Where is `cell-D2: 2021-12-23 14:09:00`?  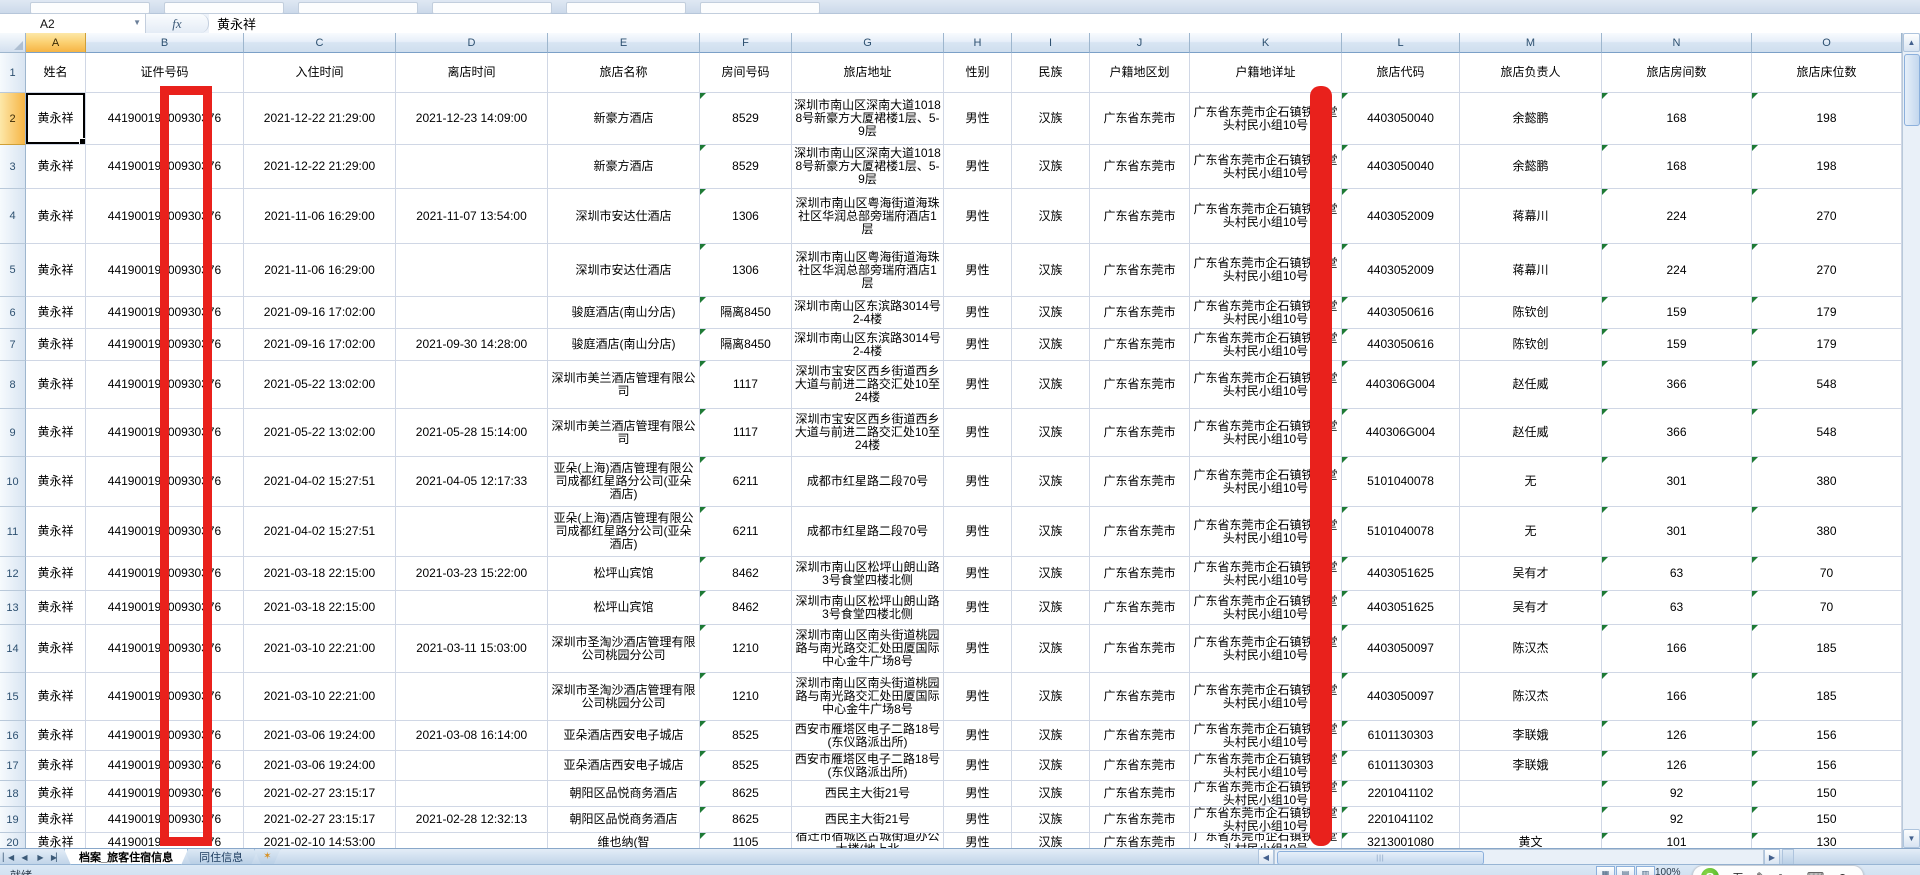 cell-D2: 2021-12-23 14:09:00 is located at coordinates (472, 119).